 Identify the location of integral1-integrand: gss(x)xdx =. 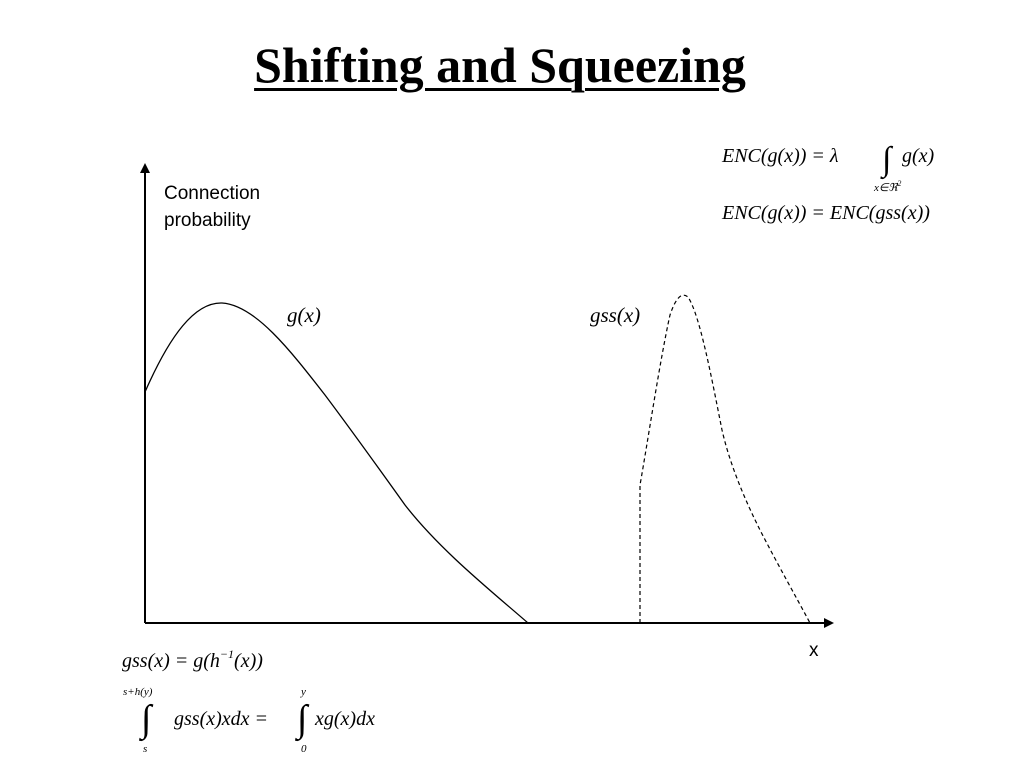
(221, 719).